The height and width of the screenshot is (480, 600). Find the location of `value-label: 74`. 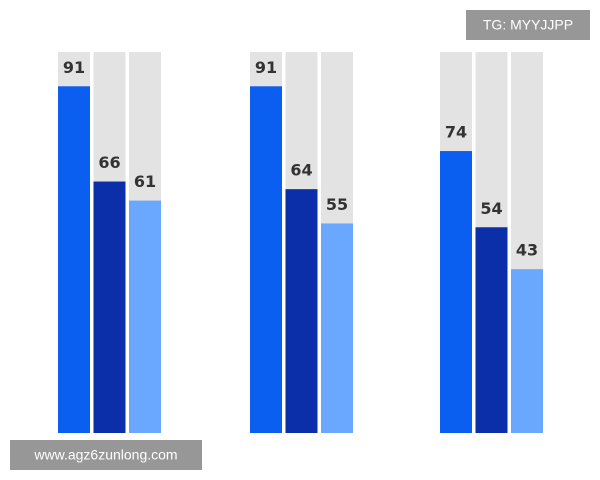

value-label: 74 is located at coordinates (456, 132).